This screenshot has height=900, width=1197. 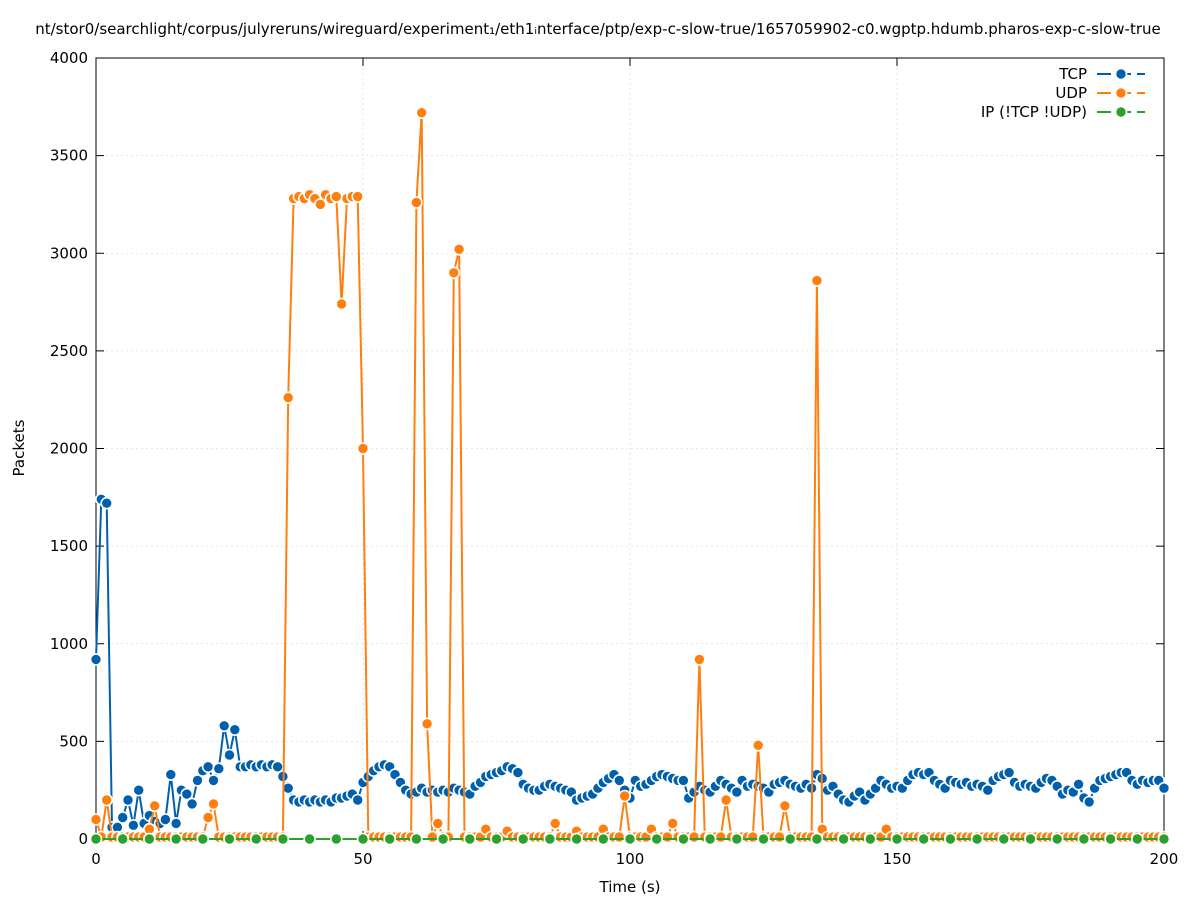 What do you see at coordinates (69, 58) in the screenshot?
I see `y-tick-label: 4000` at bounding box center [69, 58].